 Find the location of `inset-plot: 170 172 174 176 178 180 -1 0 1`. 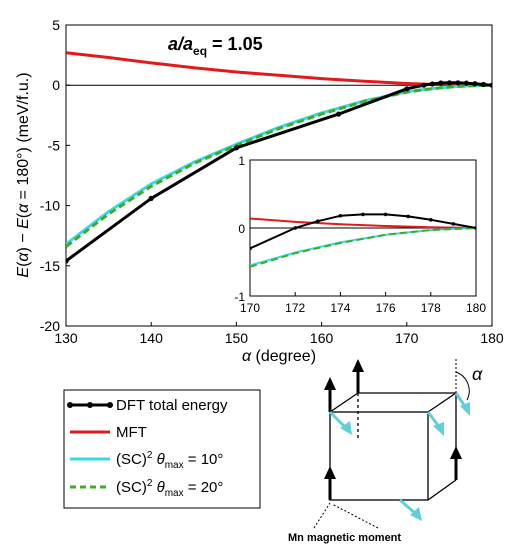

inset-plot: 170 172 174 176 178 180 -1 0 1 is located at coordinates (360, 234).